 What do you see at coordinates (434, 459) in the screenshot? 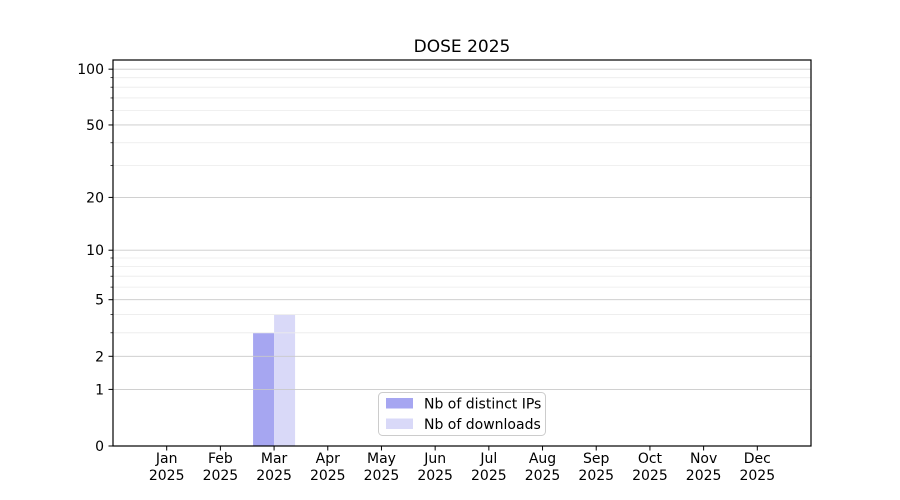
I see `x-tick-label-month-jun: Jun` at bounding box center [434, 459].